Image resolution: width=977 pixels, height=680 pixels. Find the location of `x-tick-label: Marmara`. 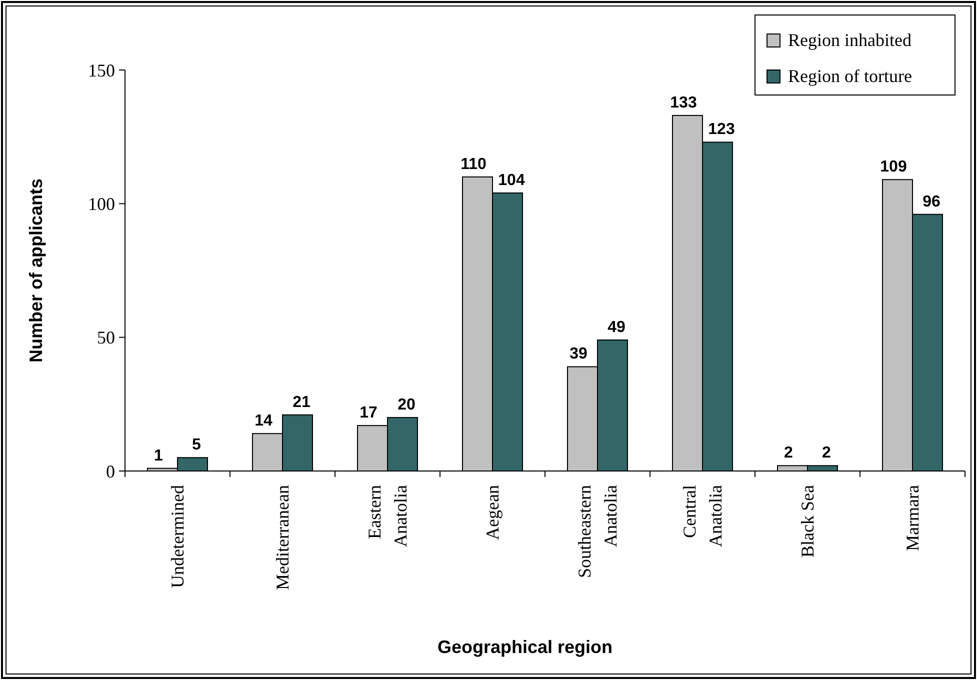

x-tick-label: Marmara is located at coordinates (912, 517).